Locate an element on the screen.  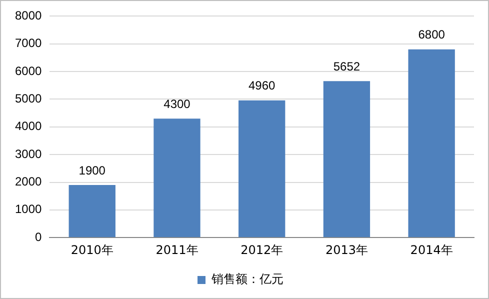
y-tick-label: 3000 is located at coordinates (28, 153).